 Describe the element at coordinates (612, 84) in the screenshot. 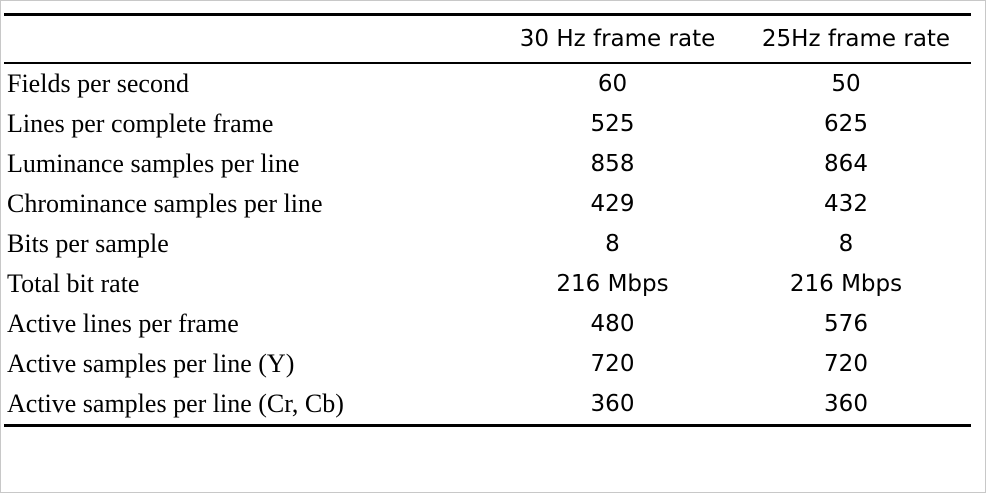

I see `value-30hz: 60` at that location.